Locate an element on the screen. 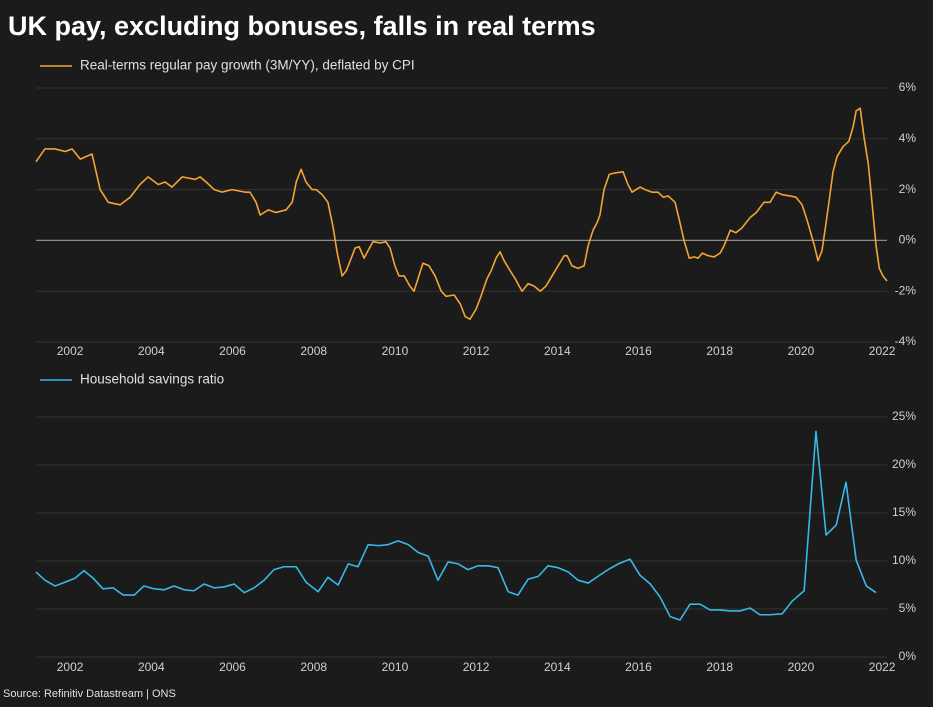  y-tick-label: 5% is located at coordinates (908, 608).